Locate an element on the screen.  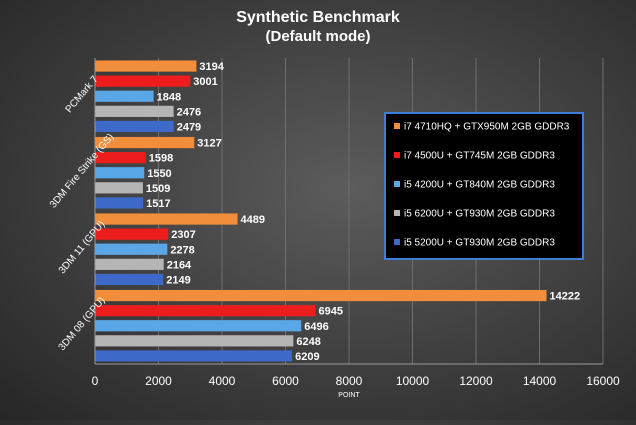
data-label: 3001 is located at coordinates (205, 82).